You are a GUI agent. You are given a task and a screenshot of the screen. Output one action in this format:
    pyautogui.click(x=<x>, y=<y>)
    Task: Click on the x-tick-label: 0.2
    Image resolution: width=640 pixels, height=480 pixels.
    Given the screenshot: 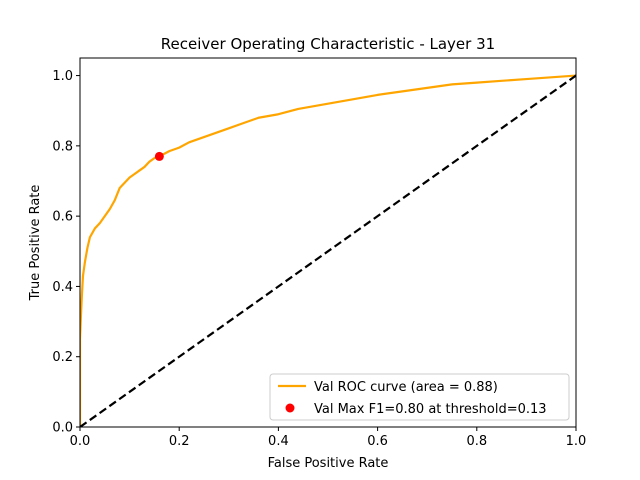 What is the action you would take?
    pyautogui.click(x=179, y=441)
    